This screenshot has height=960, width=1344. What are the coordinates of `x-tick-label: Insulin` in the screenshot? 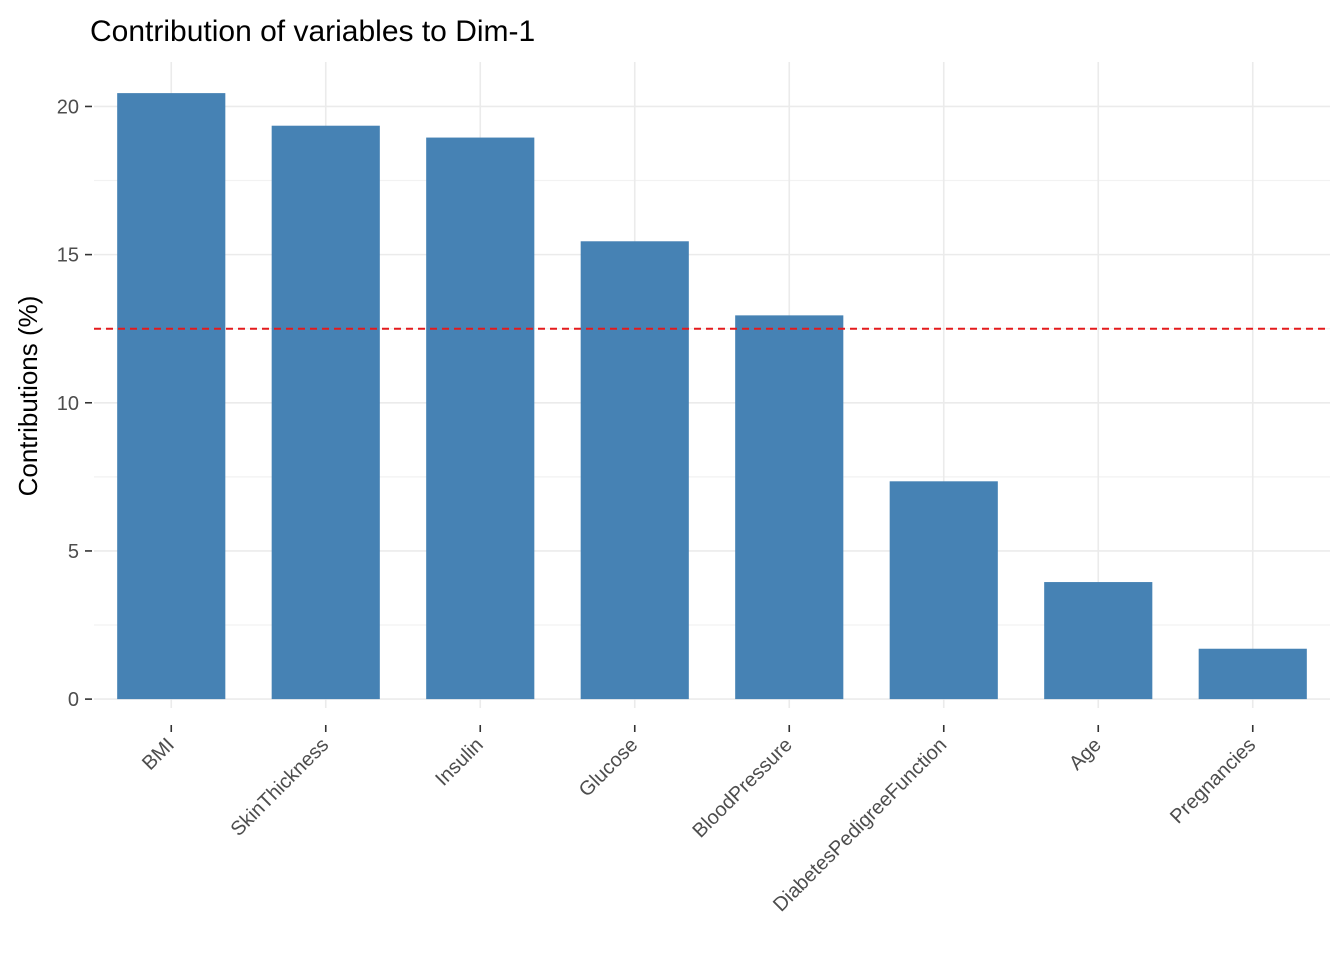 It's located at (459, 762).